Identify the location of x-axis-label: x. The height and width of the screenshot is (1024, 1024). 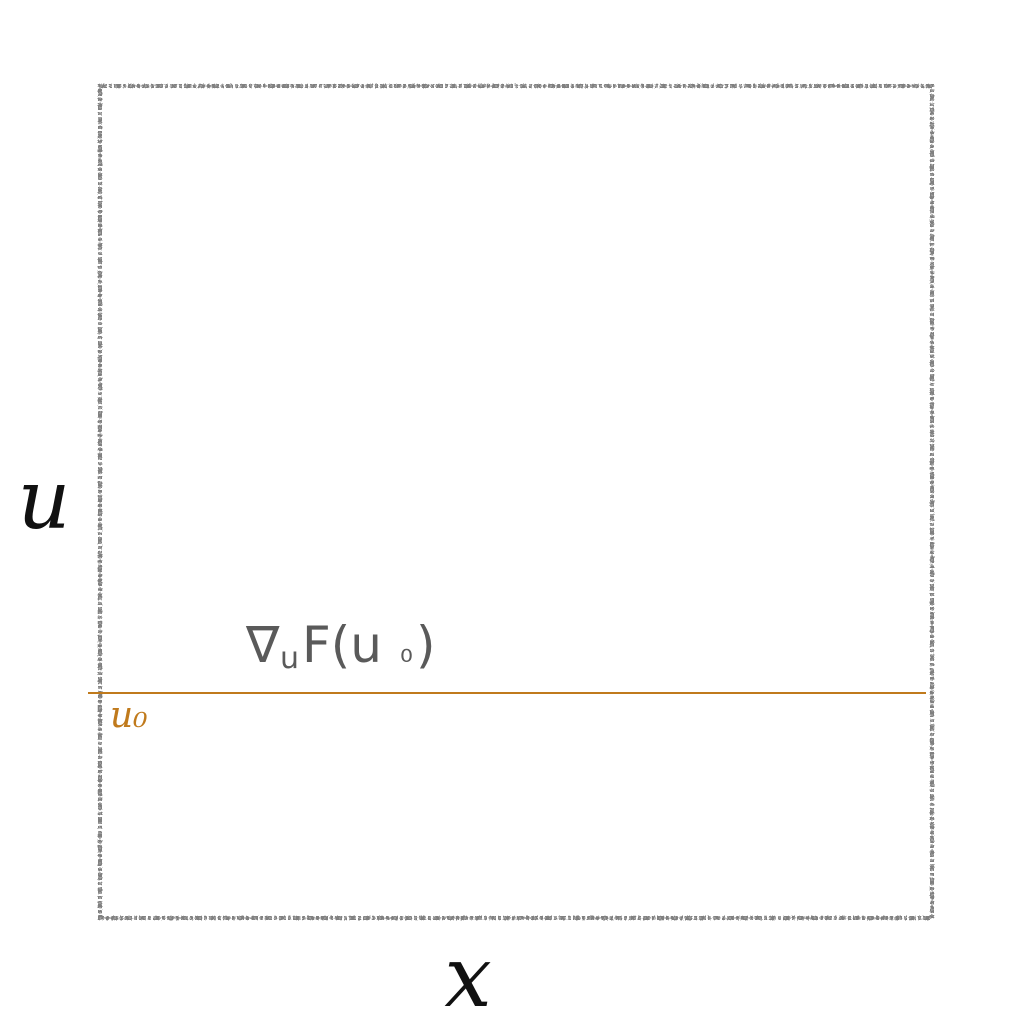
(467, 976).